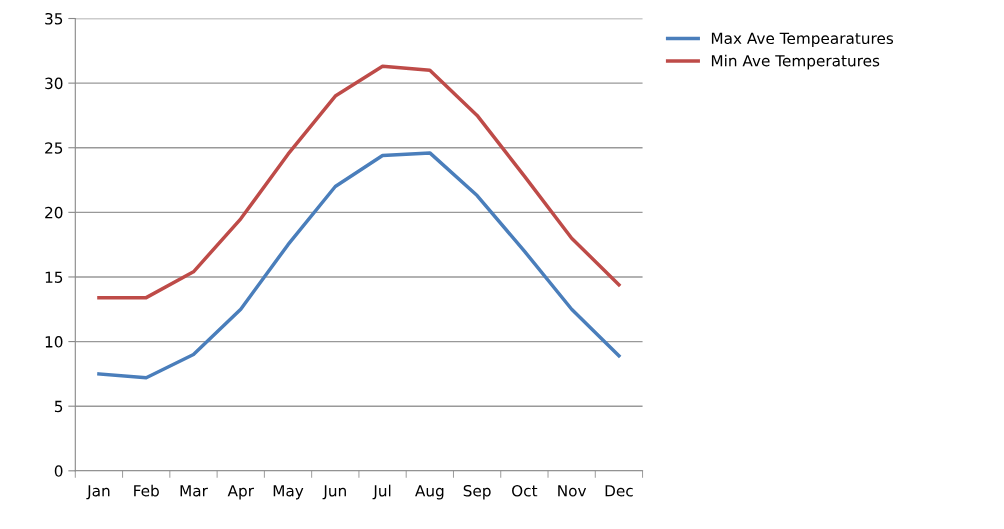 The height and width of the screenshot is (529, 1004). Describe the element at coordinates (477, 492) in the screenshot. I see `x-tick-label: Sep` at that location.